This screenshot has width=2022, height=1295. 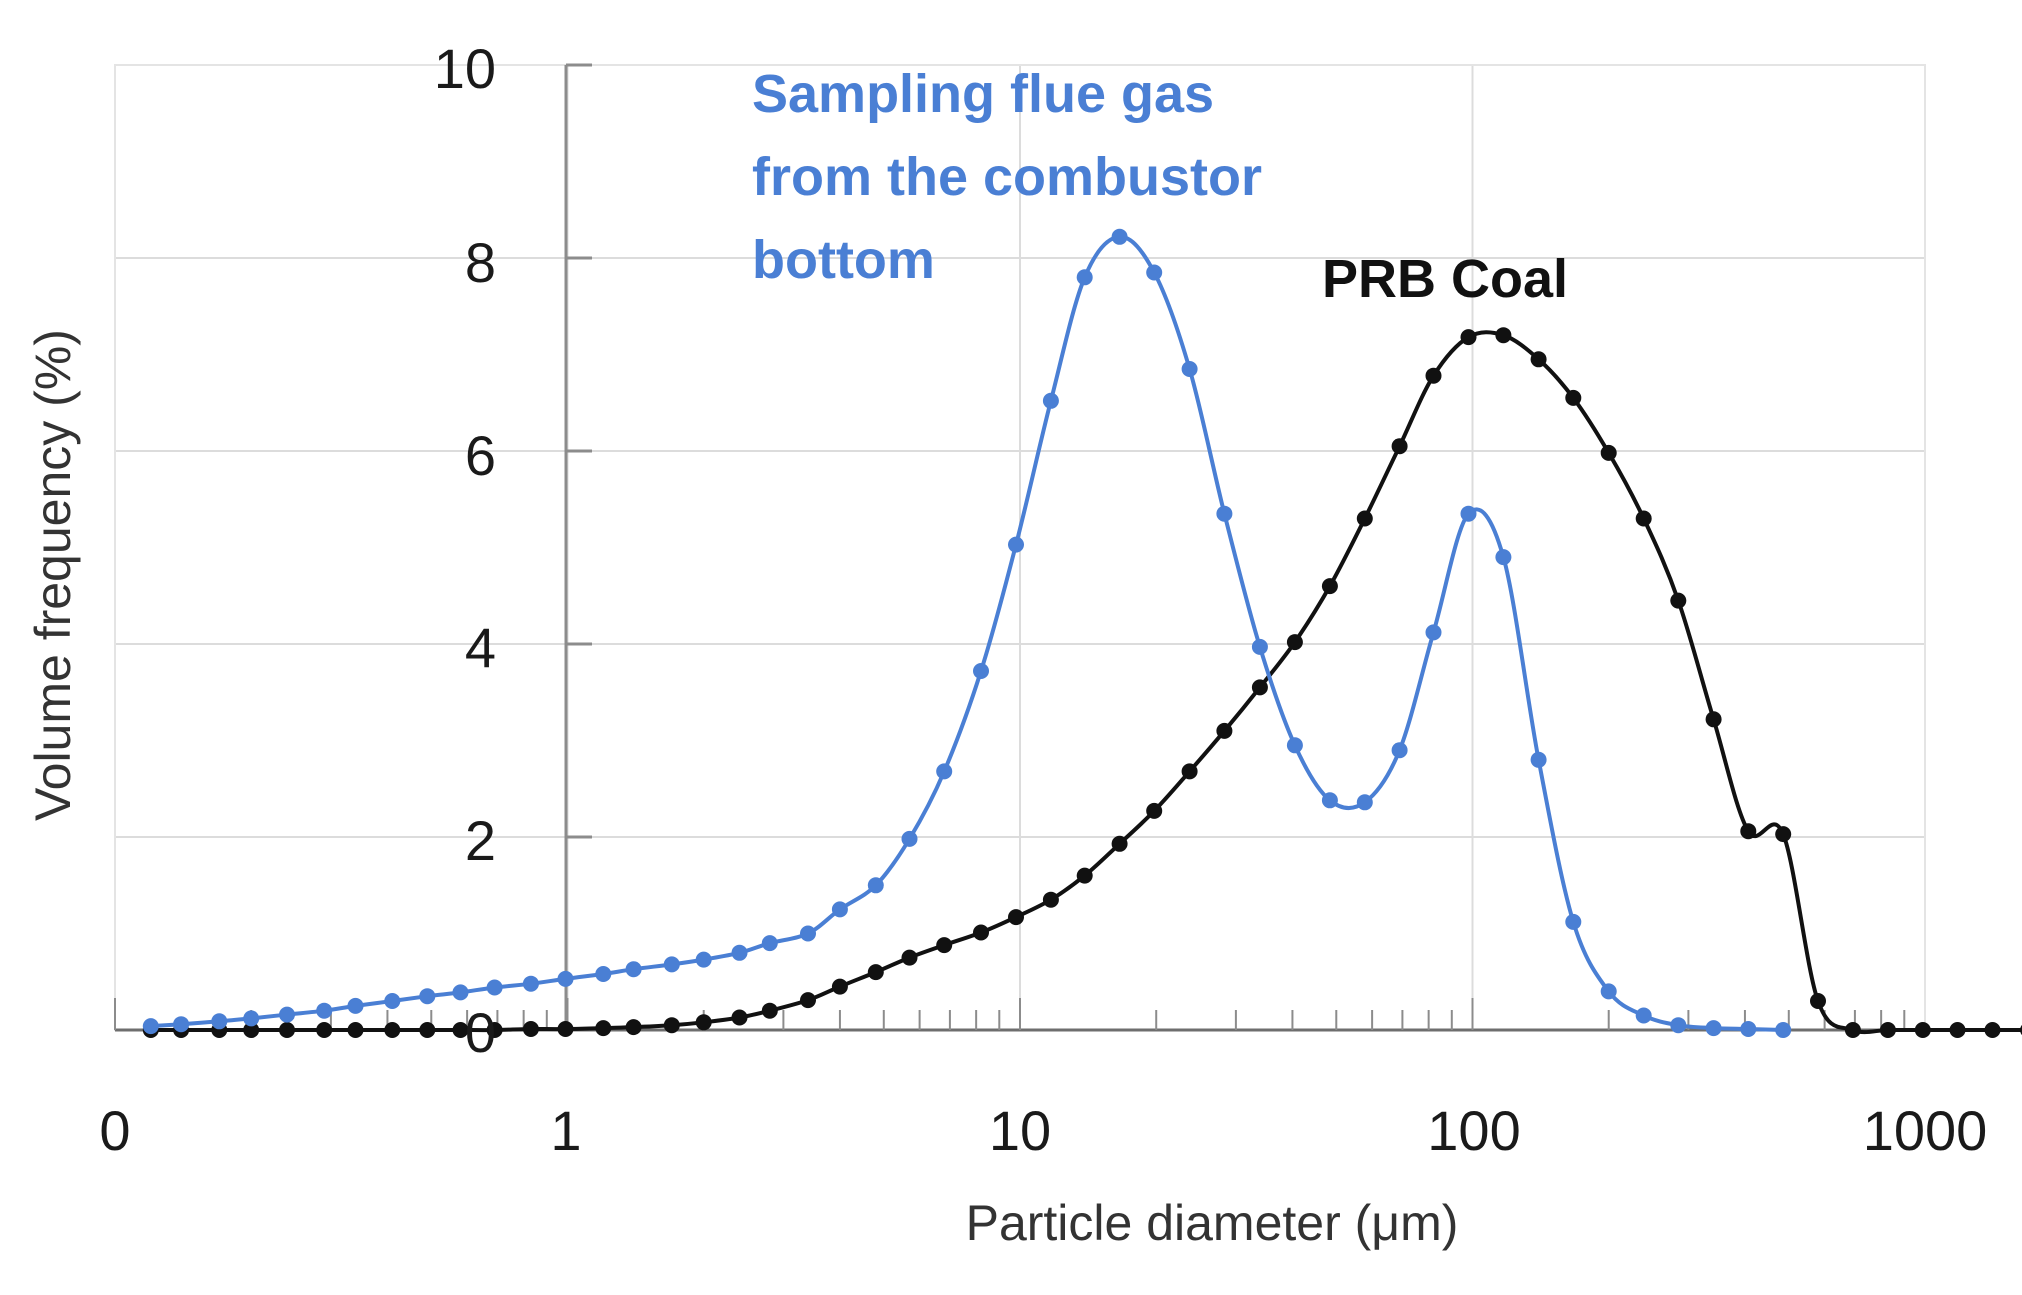 I want to click on annotation-sampling-line: Sampling flue gas, so click(x=983, y=94).